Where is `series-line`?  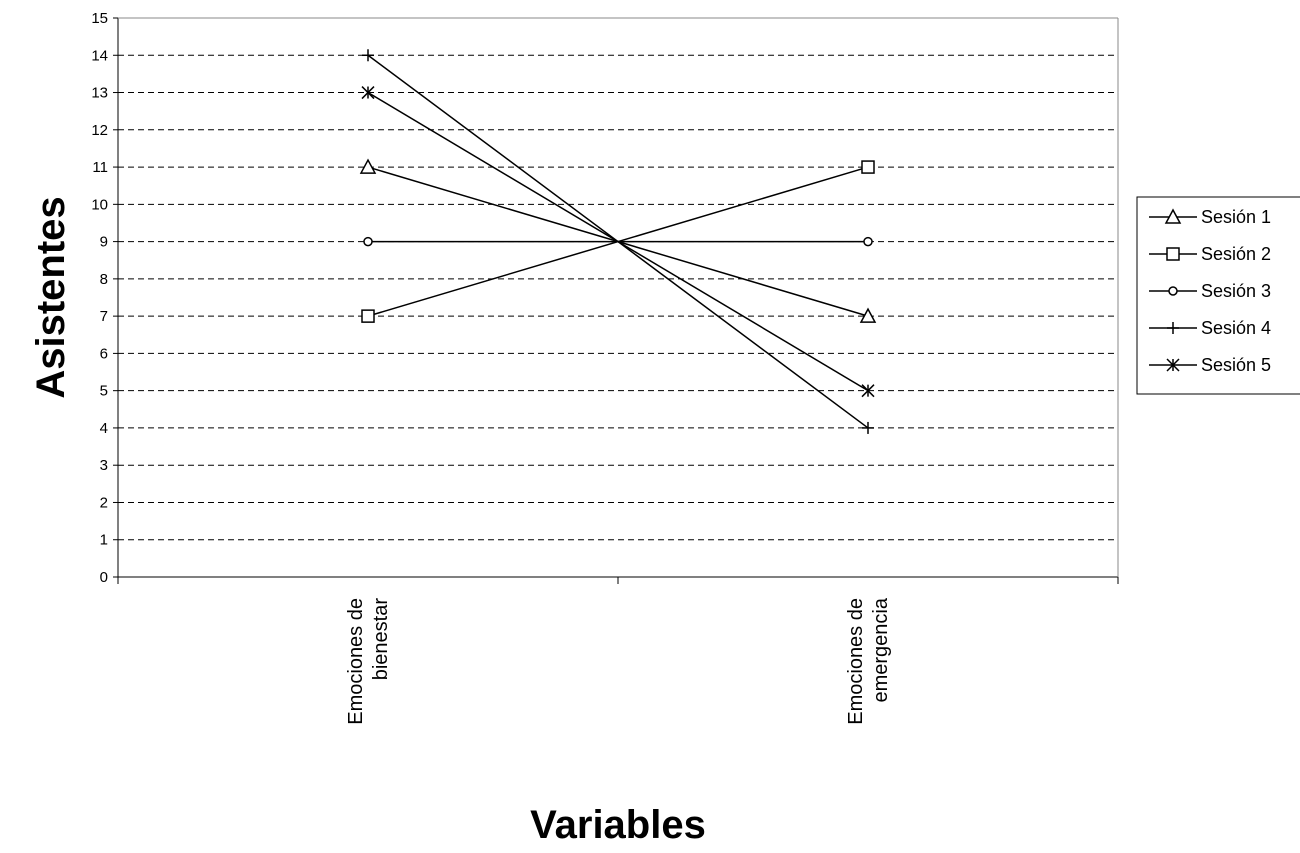 series-line is located at coordinates (618, 241).